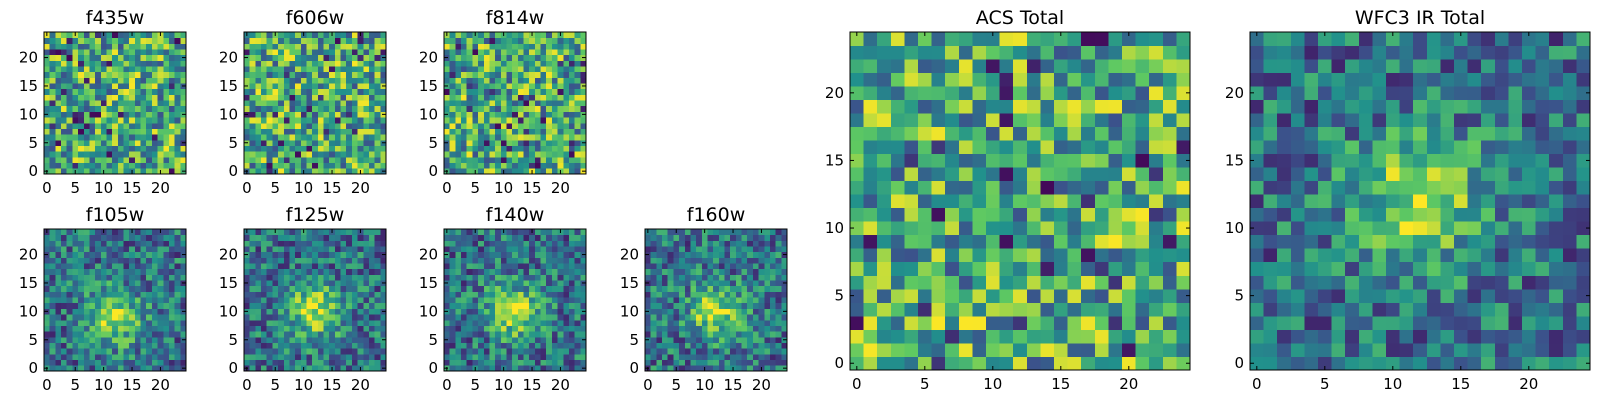 The height and width of the screenshot is (400, 1600). I want to click on axes-frame, so click(515, 103).